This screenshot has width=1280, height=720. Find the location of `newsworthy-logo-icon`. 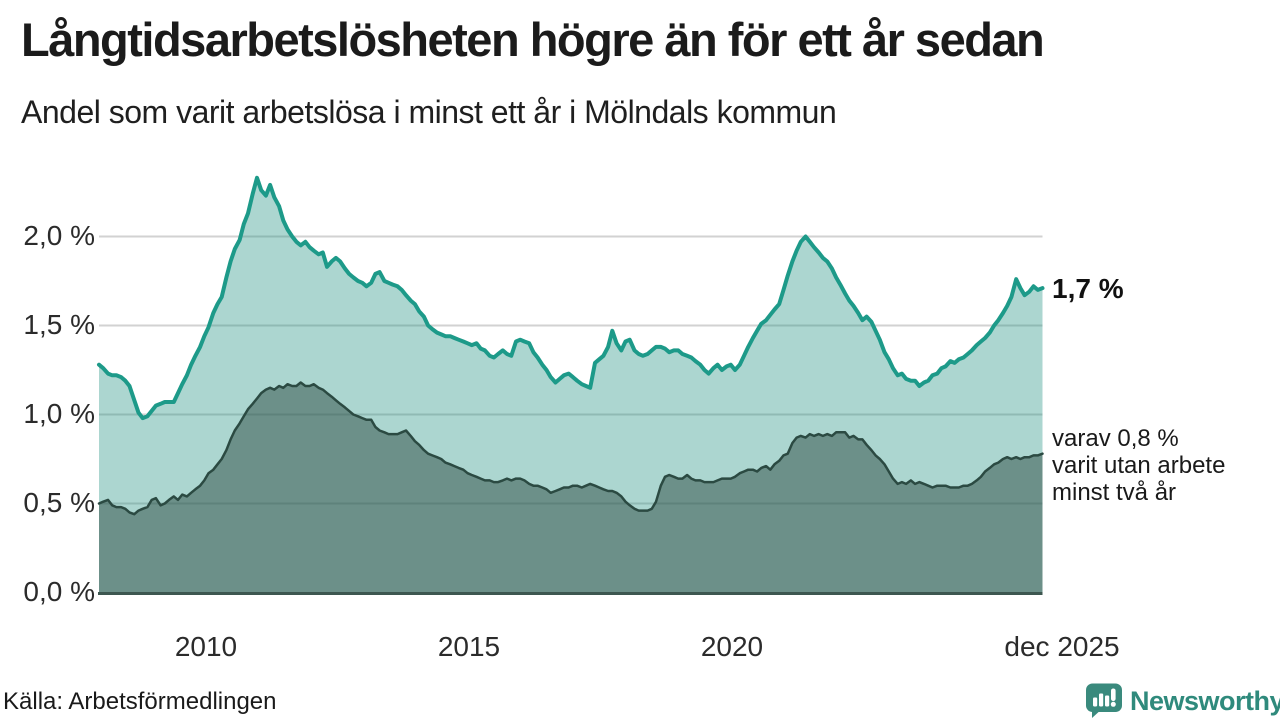

newsworthy-logo-icon is located at coordinates (1104, 700).